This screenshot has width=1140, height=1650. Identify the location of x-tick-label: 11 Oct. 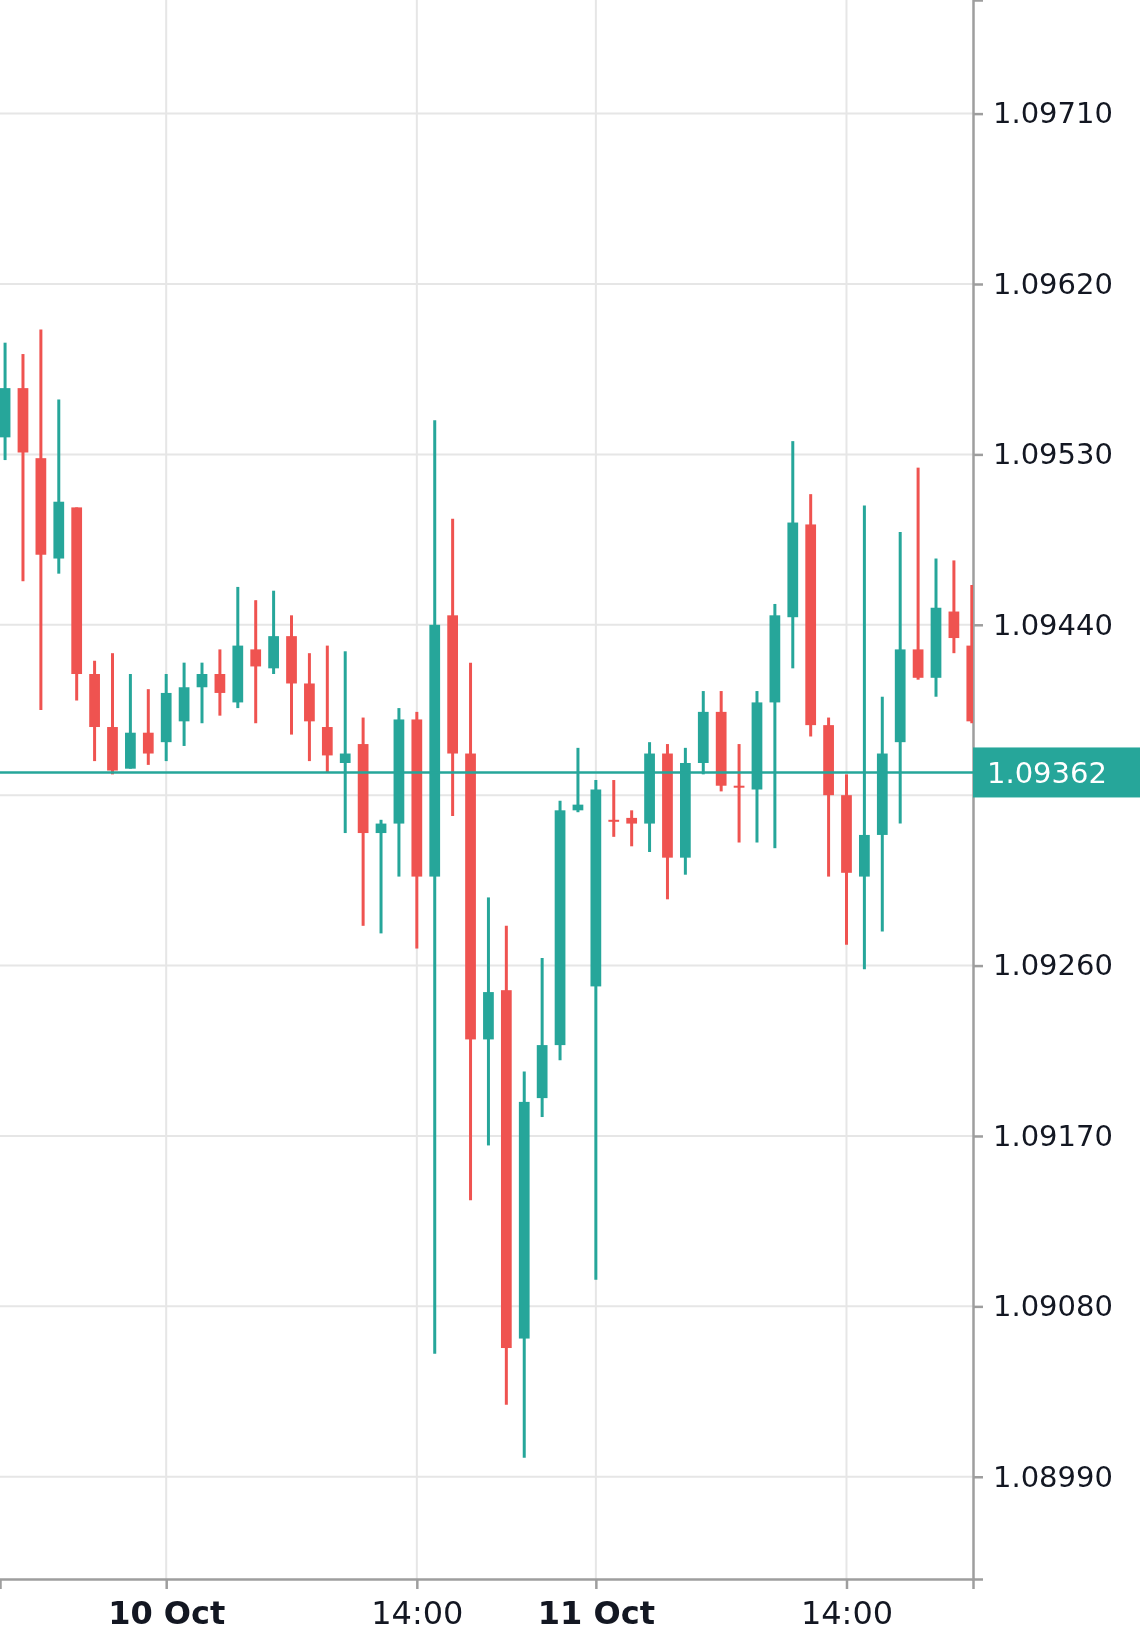
(596, 1612).